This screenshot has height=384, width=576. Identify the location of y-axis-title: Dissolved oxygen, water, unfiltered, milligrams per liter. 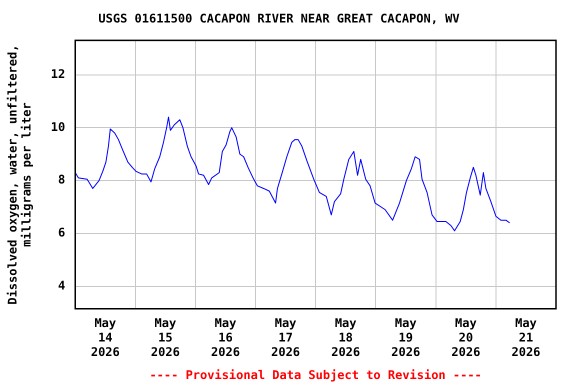
(19, 174).